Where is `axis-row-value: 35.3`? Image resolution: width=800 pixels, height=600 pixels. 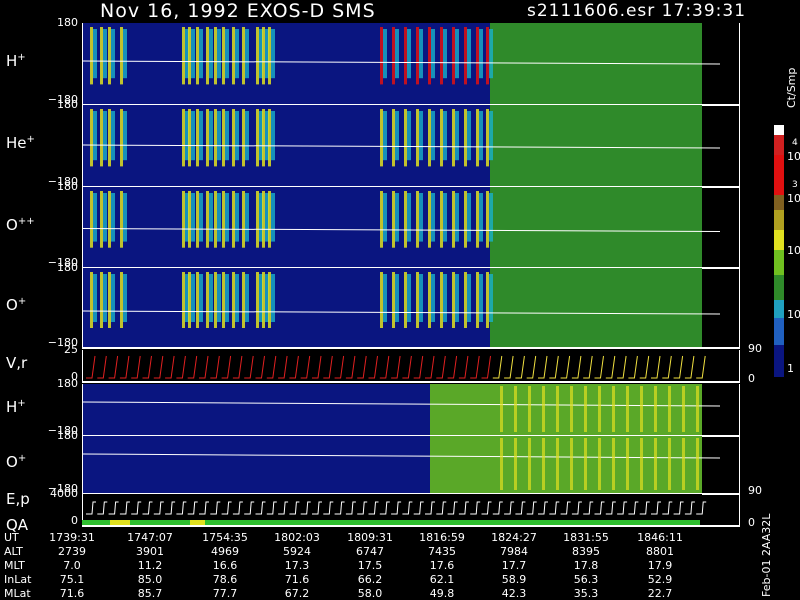
axis-row-value: 35.3 is located at coordinates (586, 593).